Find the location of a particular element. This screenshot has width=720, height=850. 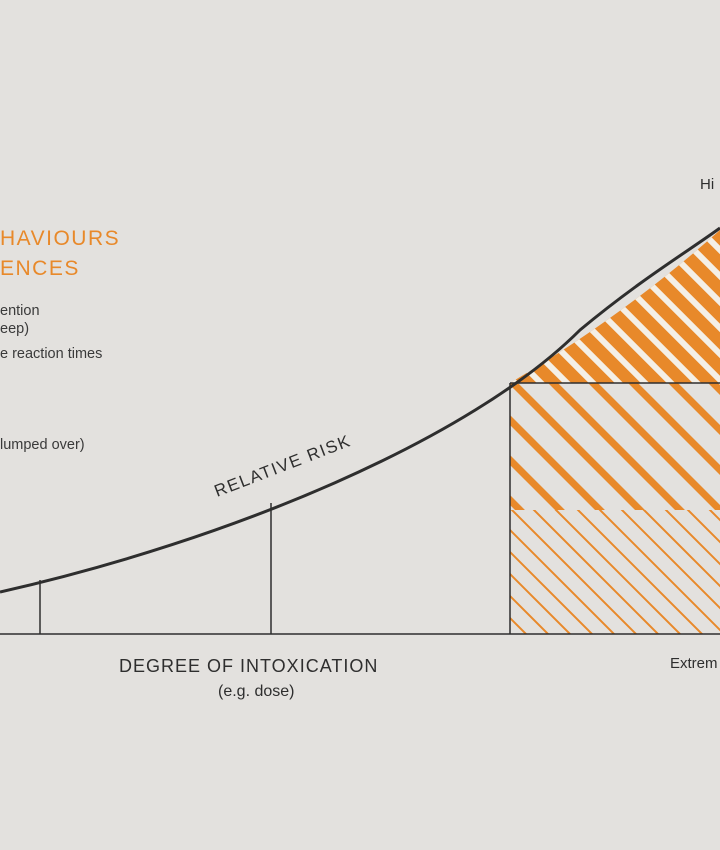

x-axis-right-label: Extrem is located at coordinates (694, 663).